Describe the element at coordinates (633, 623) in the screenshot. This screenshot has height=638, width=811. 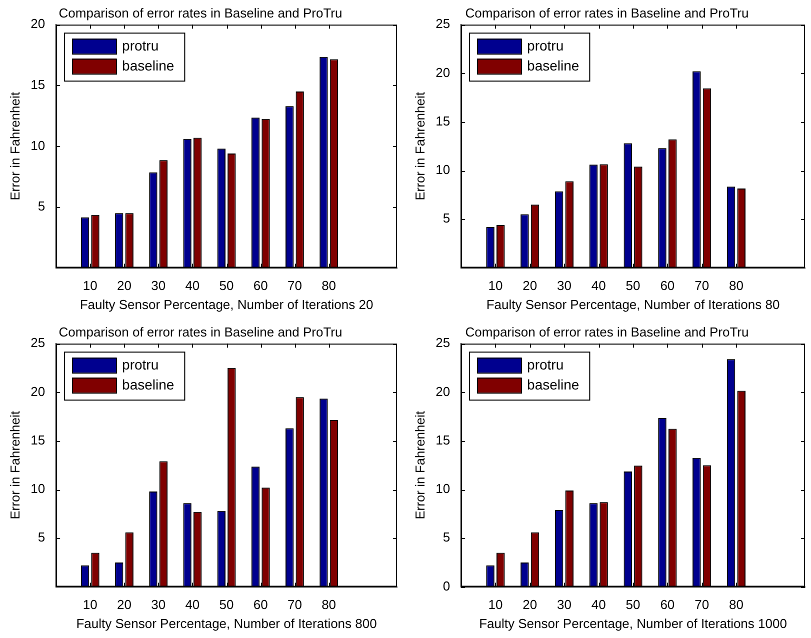
I see `x-axis-title: Faulty Sensor Percentage, Number of Iterations 1000` at that location.